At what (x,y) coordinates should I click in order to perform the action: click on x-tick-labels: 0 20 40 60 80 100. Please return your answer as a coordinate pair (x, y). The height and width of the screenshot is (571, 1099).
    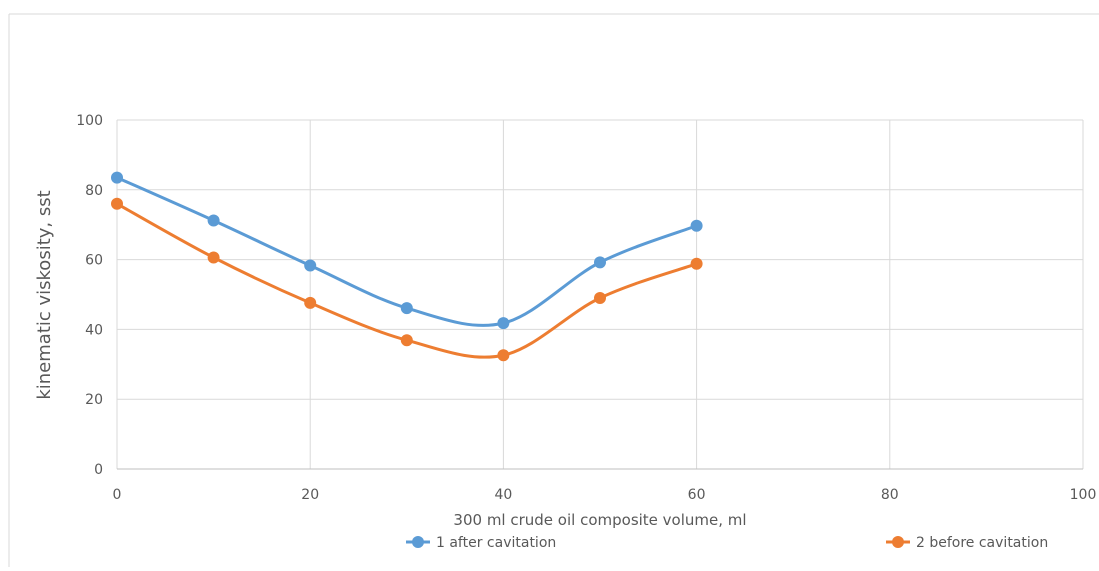
    Looking at the image, I should click on (605, 495).